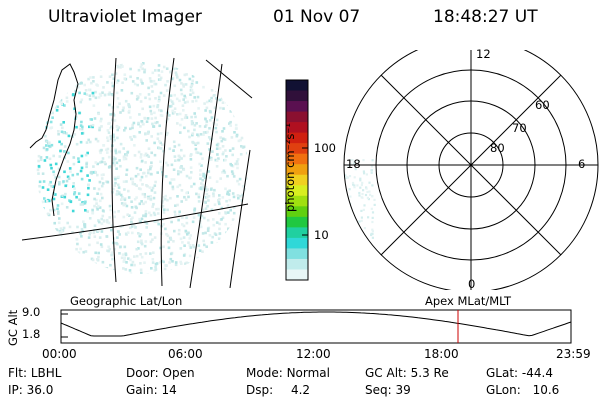 The height and width of the screenshot is (400, 600). What do you see at coordinates (297, 138) in the screenshot?
I see `colorbar-band` at bounding box center [297, 138].